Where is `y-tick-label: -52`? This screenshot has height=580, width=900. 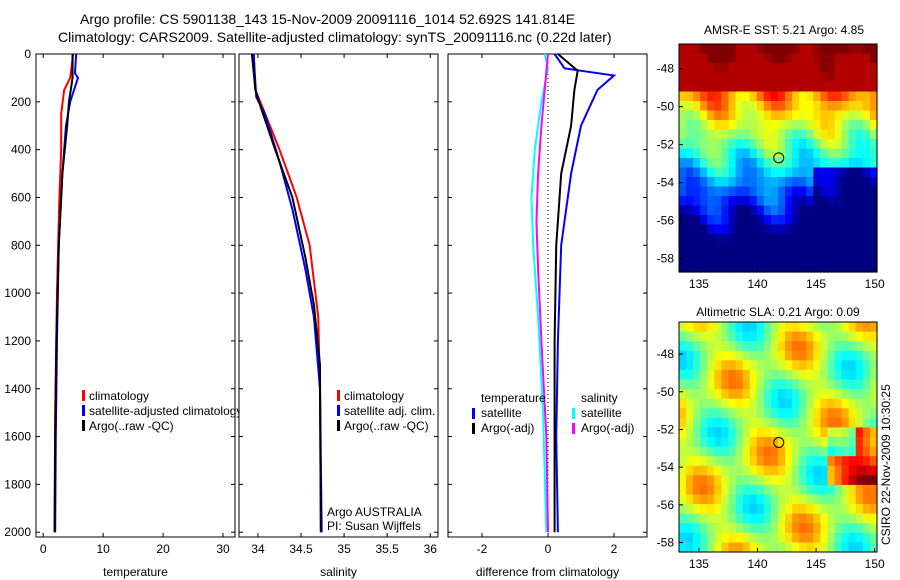
y-tick-label: -52 is located at coordinates (666, 145).